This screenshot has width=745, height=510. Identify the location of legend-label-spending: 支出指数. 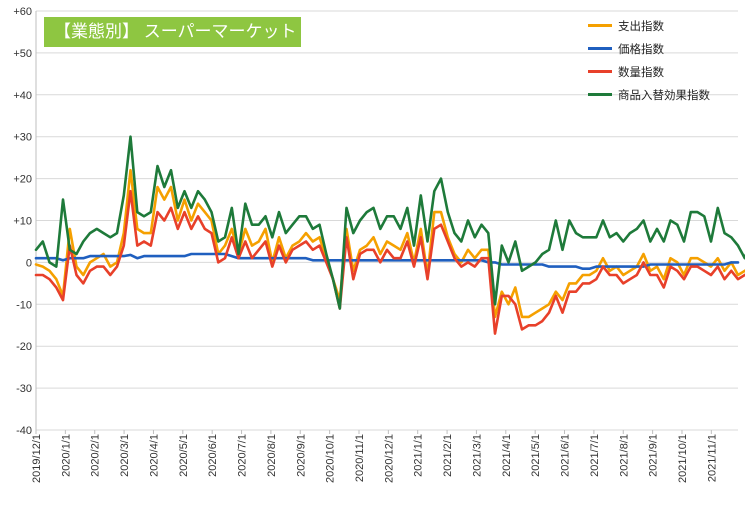
(641, 26).